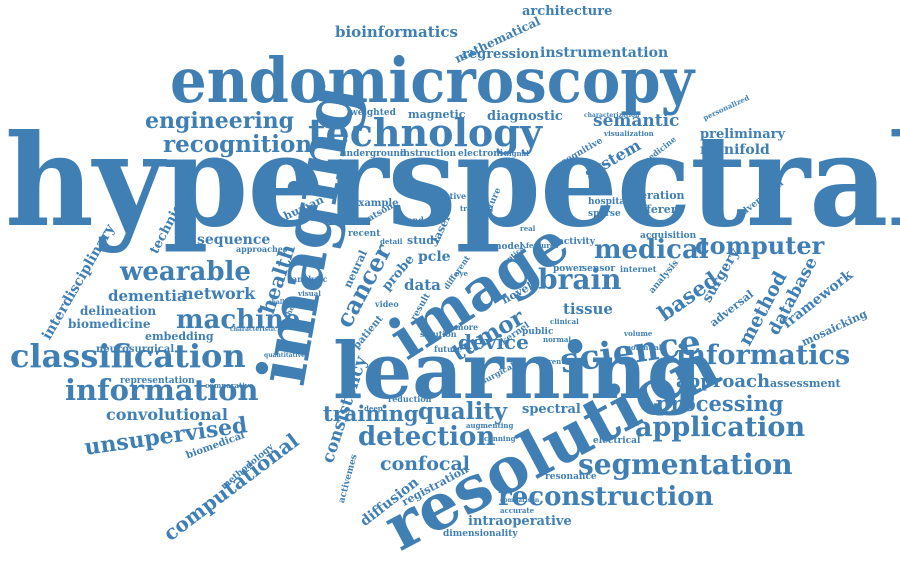 Image resolution: width=900 pixels, height=562 pixels. Describe the element at coordinates (261, 249) in the screenshot. I see `cloud-word: approaches` at that location.